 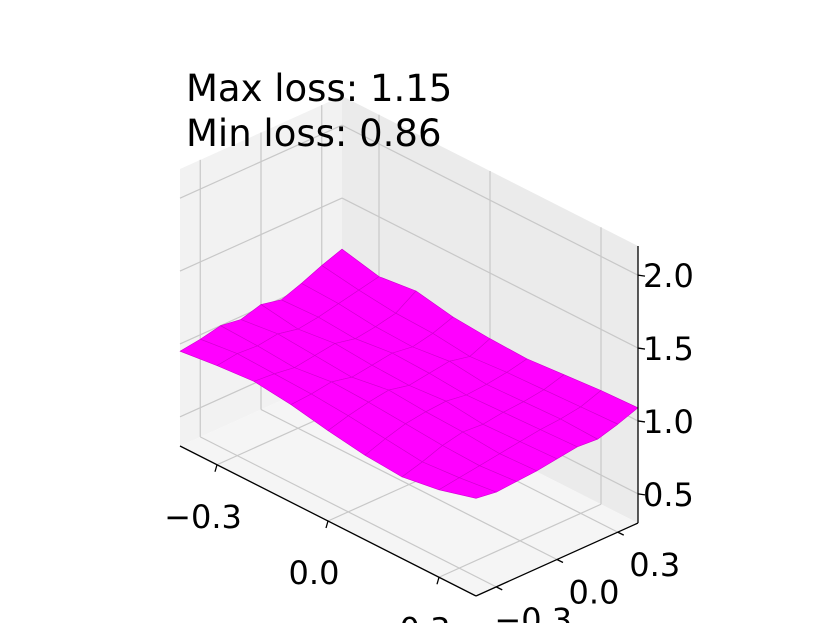 I want to click on y-tick-label-2: 0.3, so click(x=654, y=565).